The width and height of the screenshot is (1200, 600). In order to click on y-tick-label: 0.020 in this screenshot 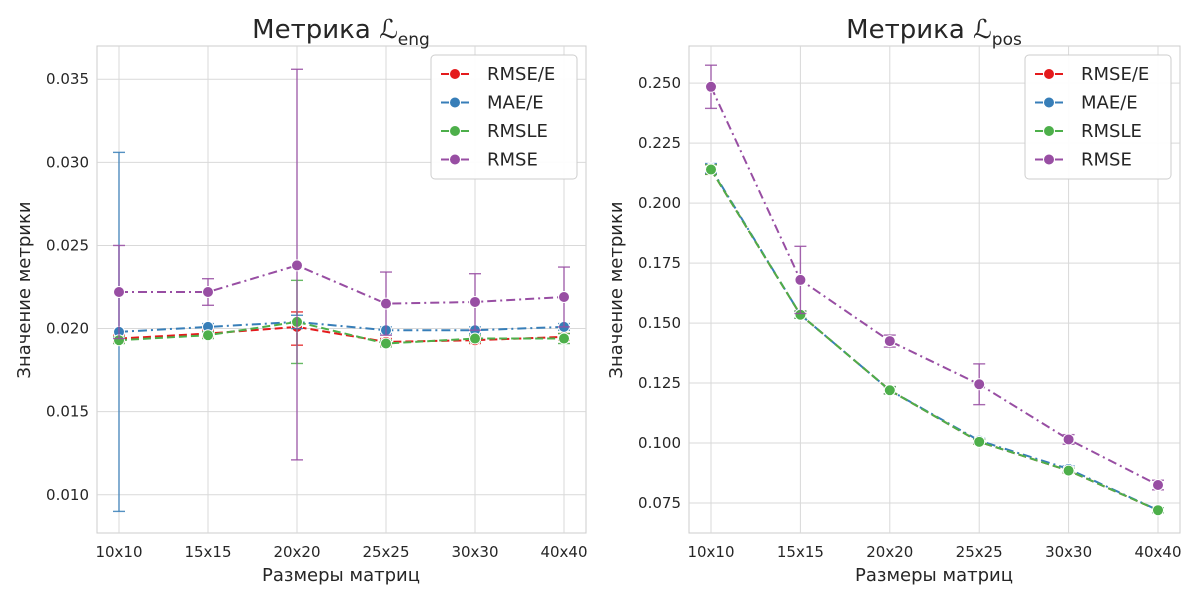, I will do `click(67, 329)`.